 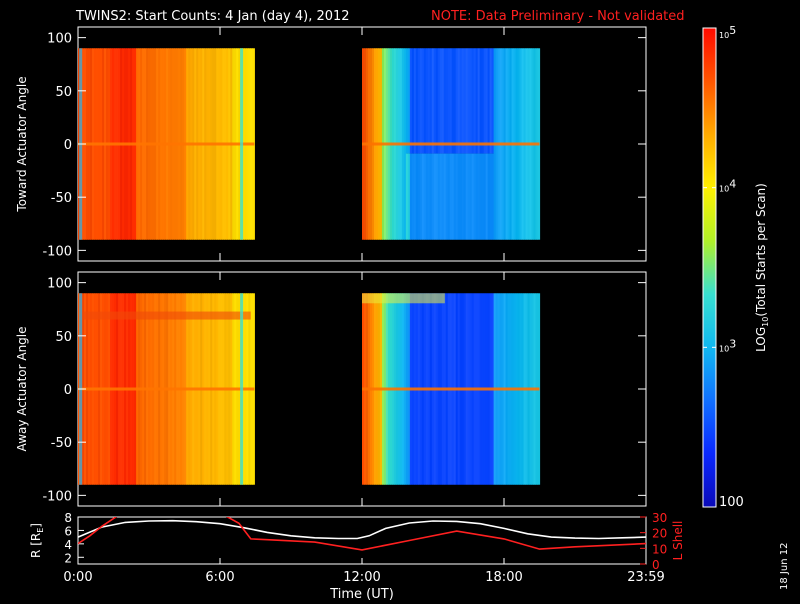 I want to click on colorbar-tick-exp: 5, so click(x=732, y=30).